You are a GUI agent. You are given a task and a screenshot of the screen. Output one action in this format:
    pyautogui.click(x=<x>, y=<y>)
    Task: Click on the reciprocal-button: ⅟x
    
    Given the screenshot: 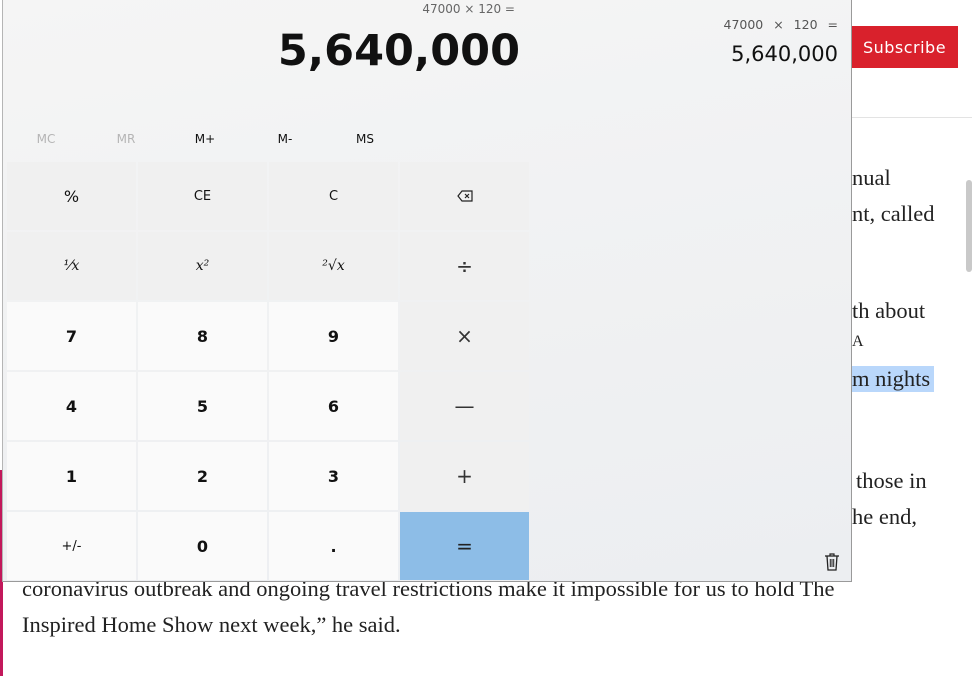 What is the action you would take?
    pyautogui.click(x=71, y=266)
    